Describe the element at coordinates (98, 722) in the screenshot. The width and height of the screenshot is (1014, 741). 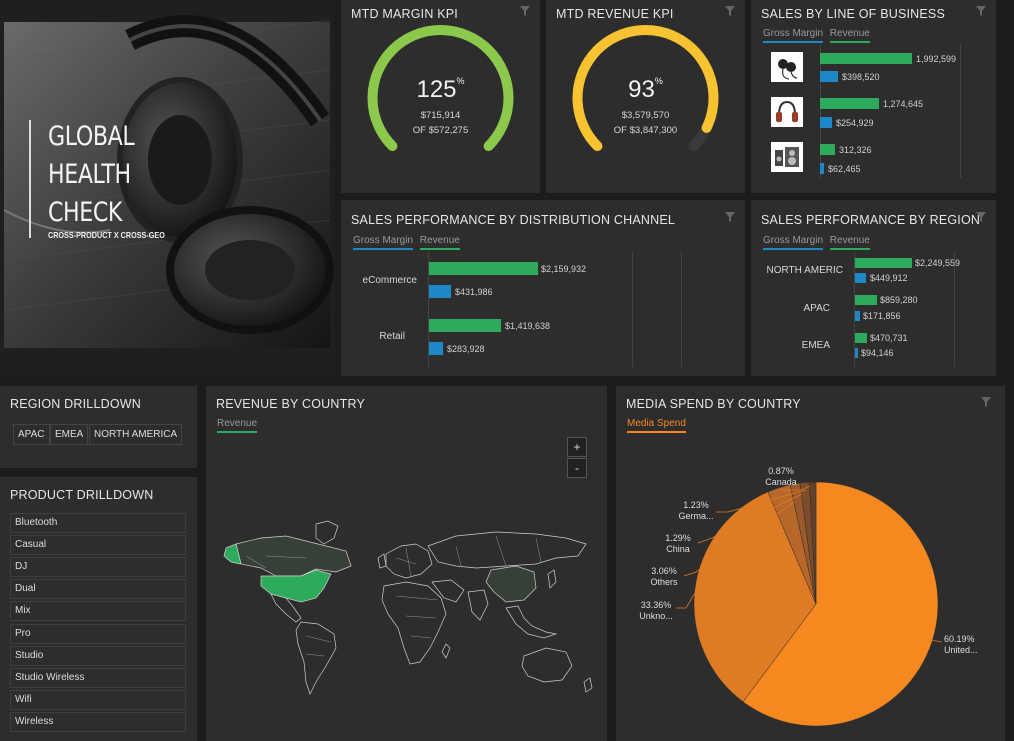
I see `product-item: Wireless` at that location.